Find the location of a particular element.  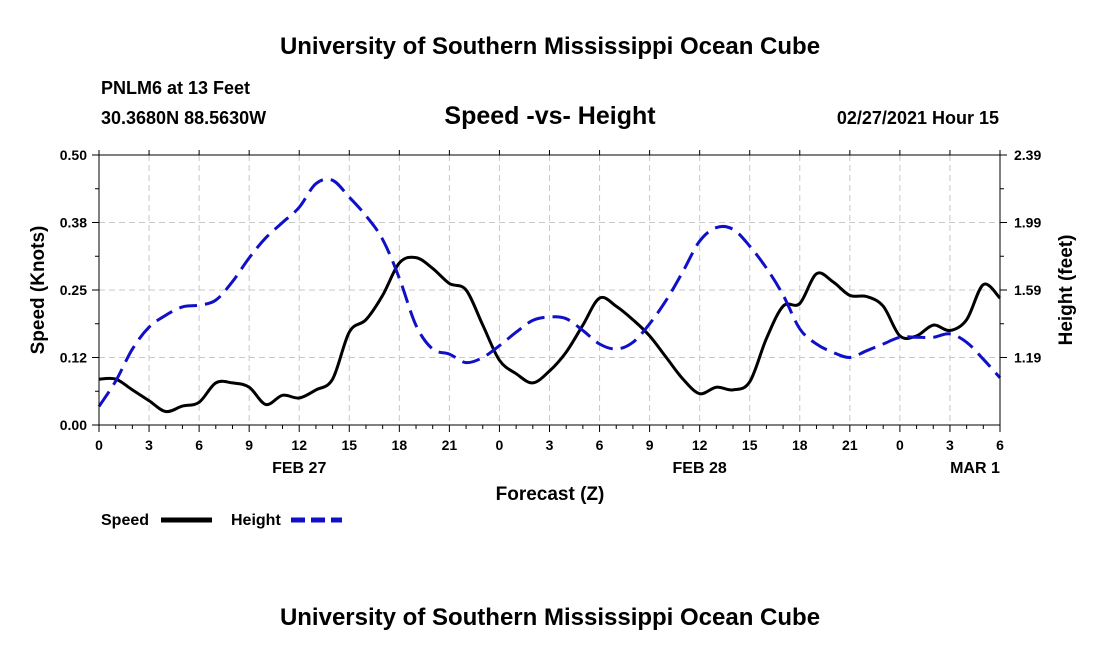

legend-height-label: Height is located at coordinates (256, 520).